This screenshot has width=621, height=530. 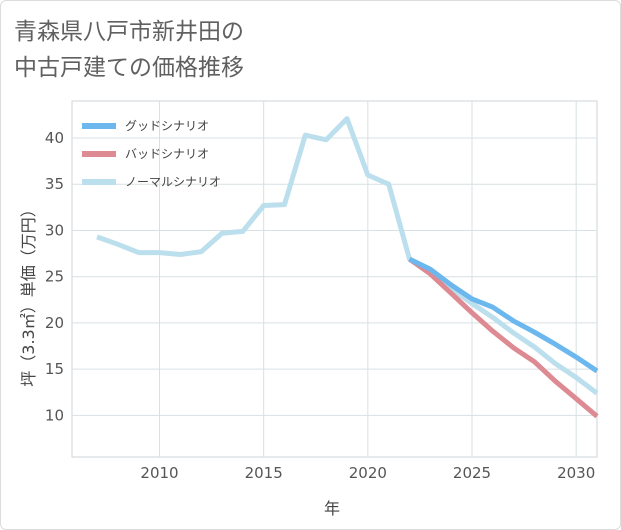 What do you see at coordinates (129, 32) in the screenshot?
I see `chart-title-line-1: 青森県八戸市新井田の` at bounding box center [129, 32].